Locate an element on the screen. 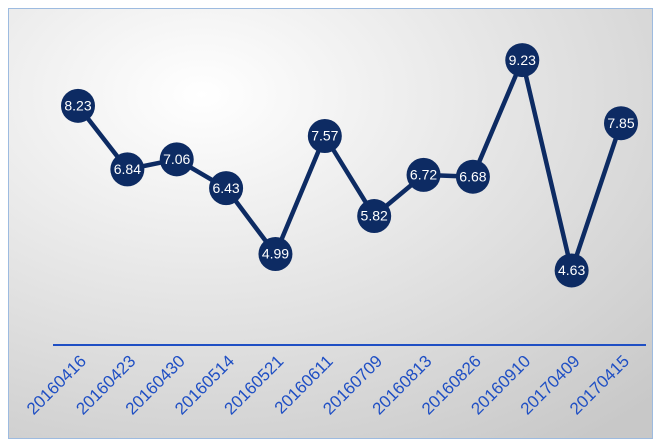 The image size is (661, 445). data-label: 6.43 is located at coordinates (225, 188).